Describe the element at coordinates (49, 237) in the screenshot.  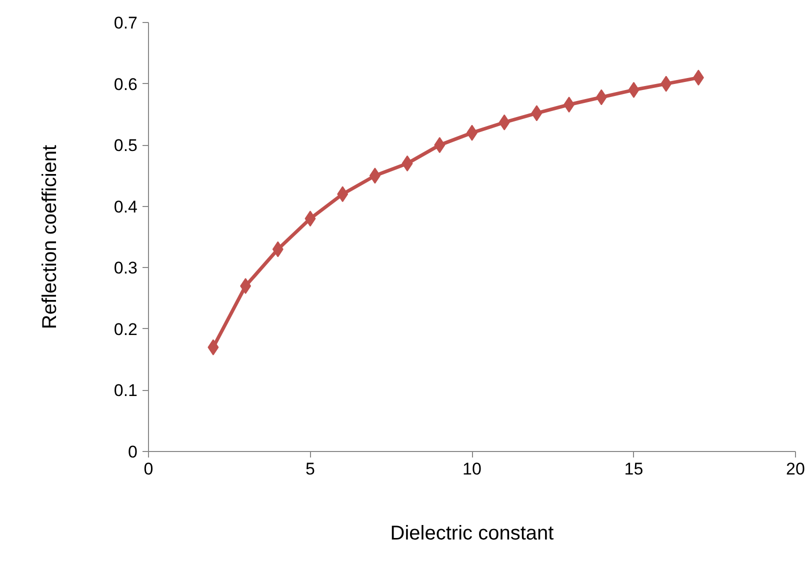
I see `y-axis-title: Reflection coefficient` at that location.